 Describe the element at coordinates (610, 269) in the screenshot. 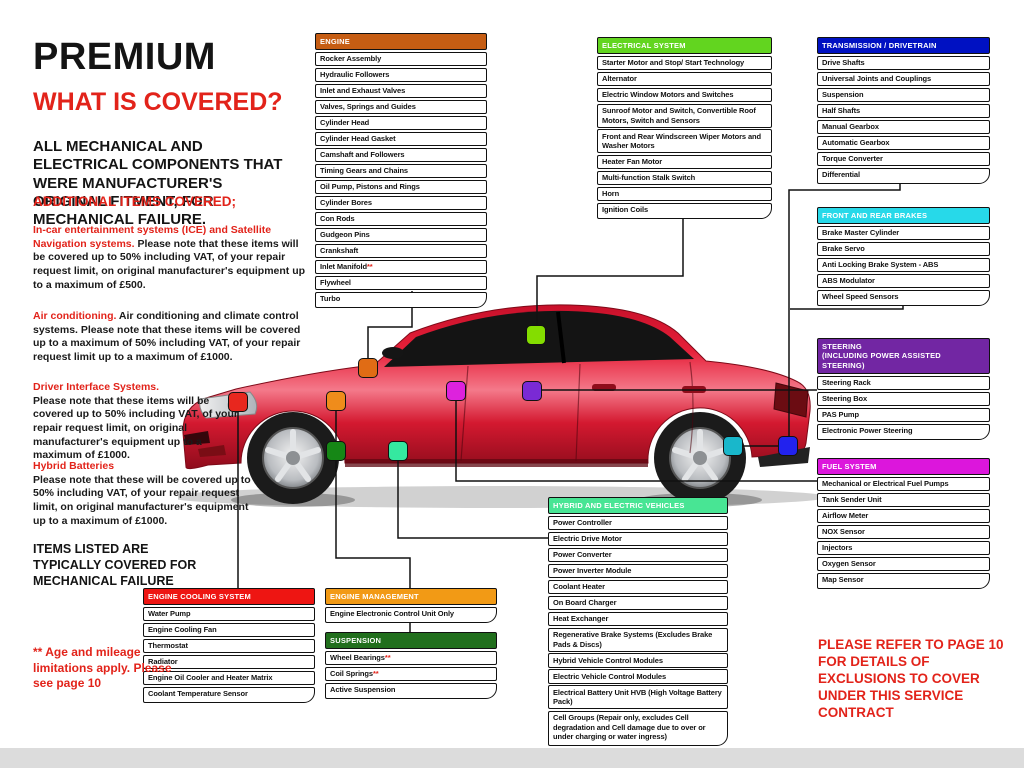

I see `line-electrical` at that location.